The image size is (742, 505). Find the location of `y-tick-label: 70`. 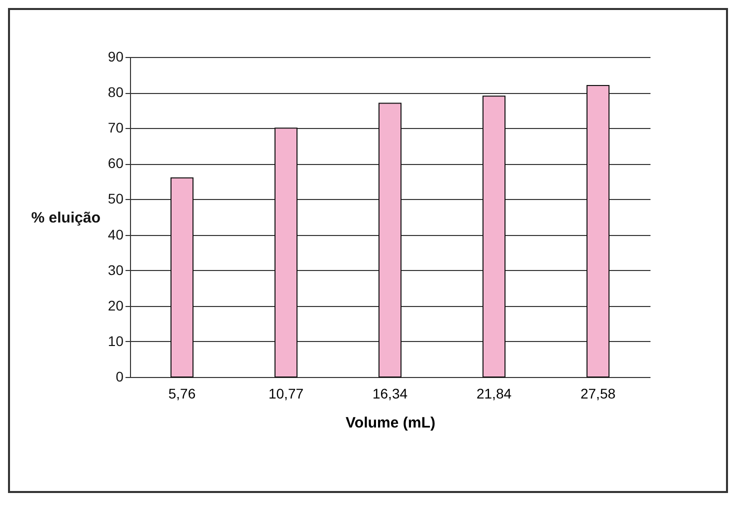

y-tick-label: 70 is located at coordinates (116, 128).